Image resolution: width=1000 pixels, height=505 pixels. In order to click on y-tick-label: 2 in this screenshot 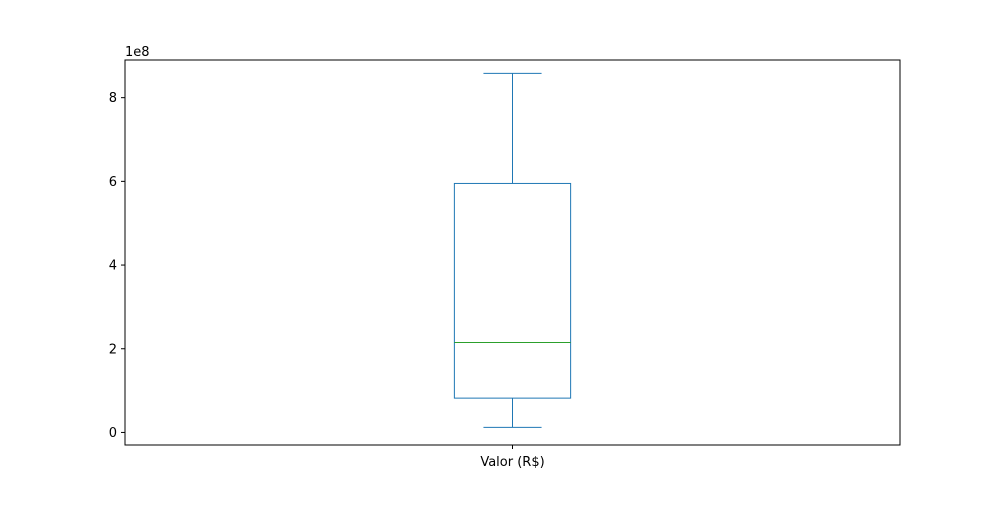, I will do `click(113, 349)`.